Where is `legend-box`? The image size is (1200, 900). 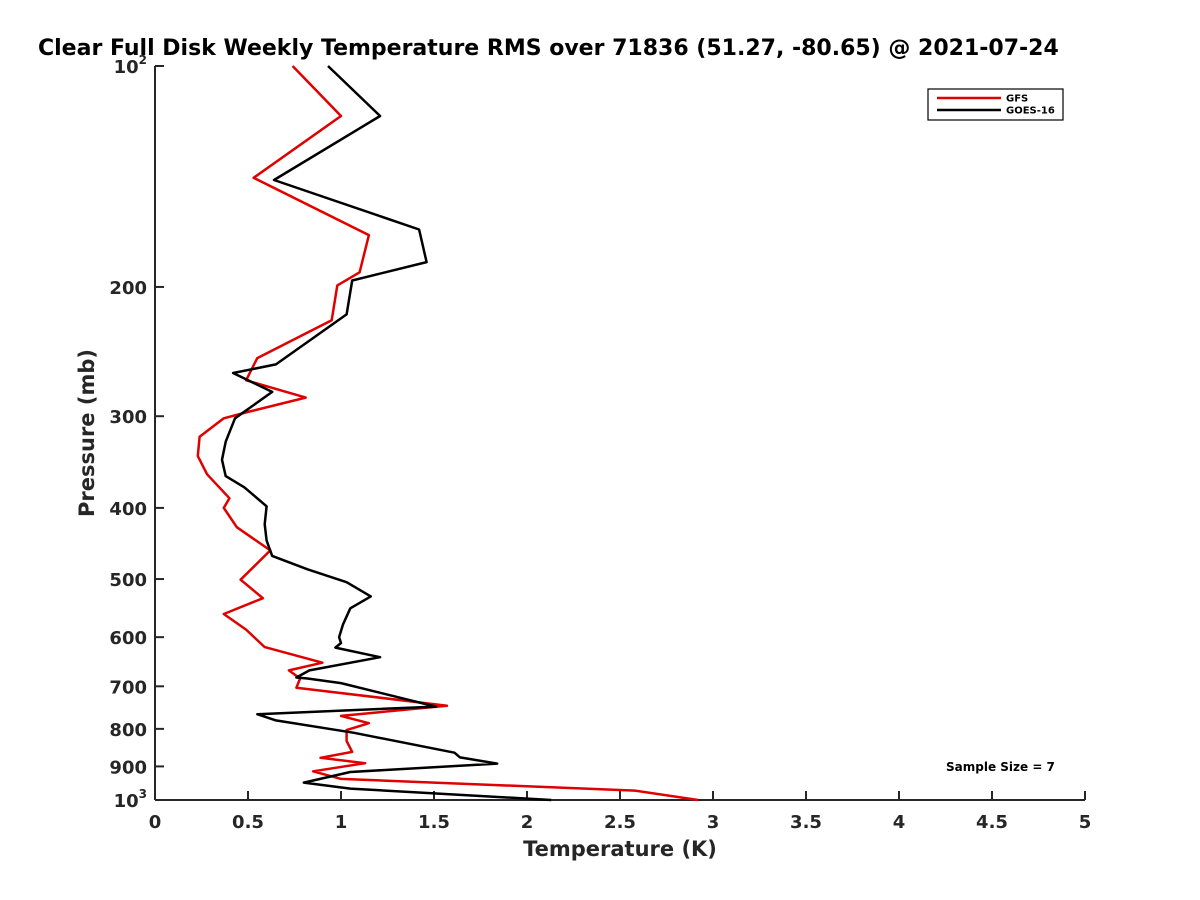
legend-box is located at coordinates (995, 104).